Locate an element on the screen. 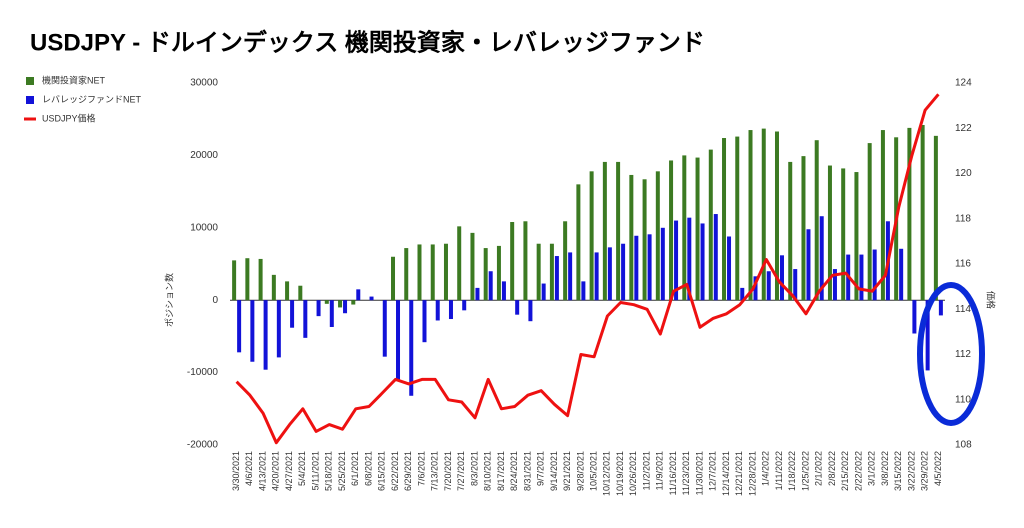  x-tick-label: 4/27/2021 is located at coordinates (289, 471).